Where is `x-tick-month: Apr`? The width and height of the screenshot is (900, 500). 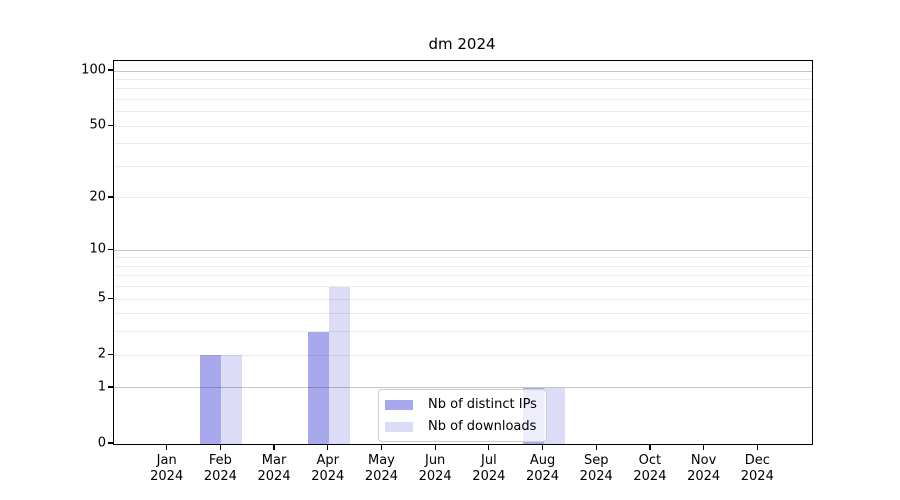
x-tick-month: Apr is located at coordinates (328, 460).